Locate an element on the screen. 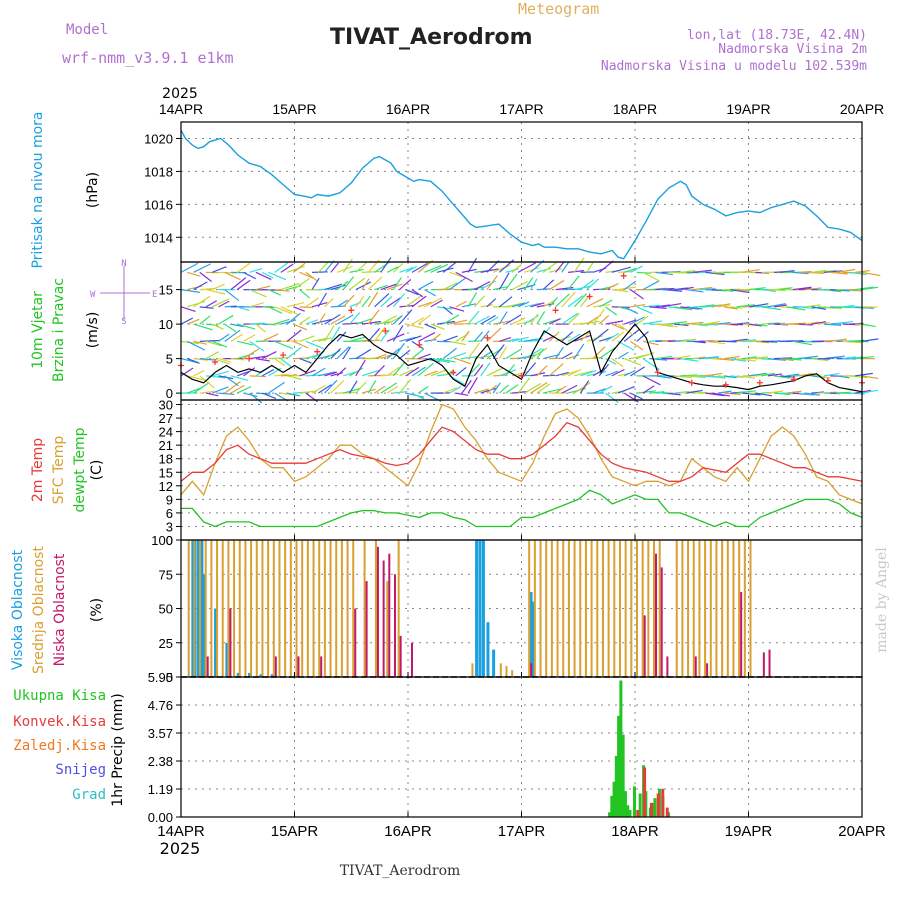  temp-y-tick-label: 21 is located at coordinates (166, 445).